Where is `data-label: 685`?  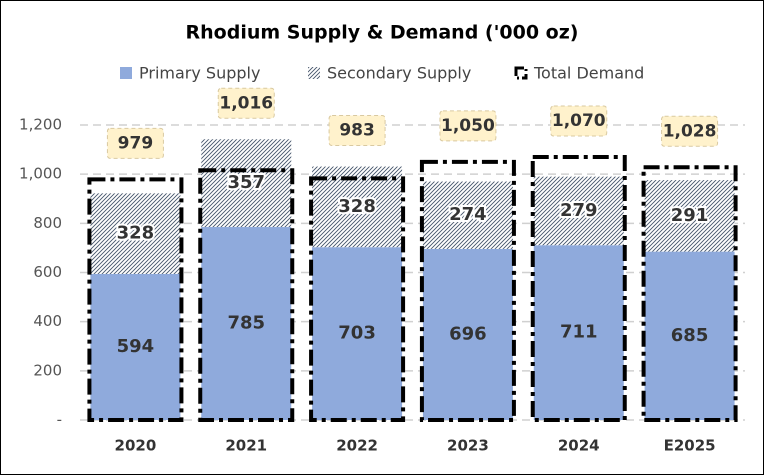 data-label: 685 is located at coordinates (690, 335).